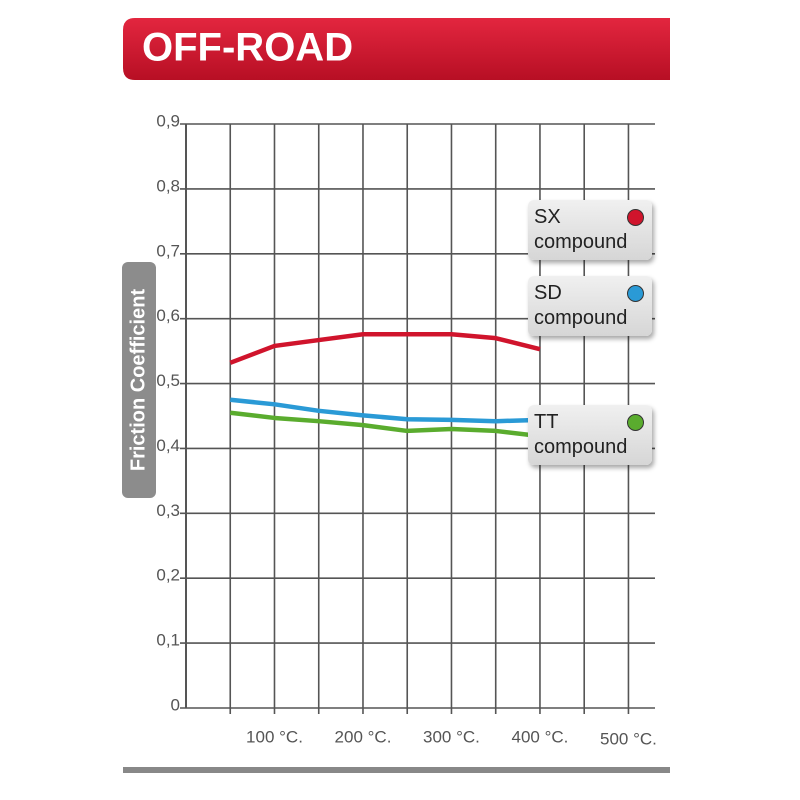 The height and width of the screenshot is (800, 800). I want to click on y-label-box, so click(139, 380).